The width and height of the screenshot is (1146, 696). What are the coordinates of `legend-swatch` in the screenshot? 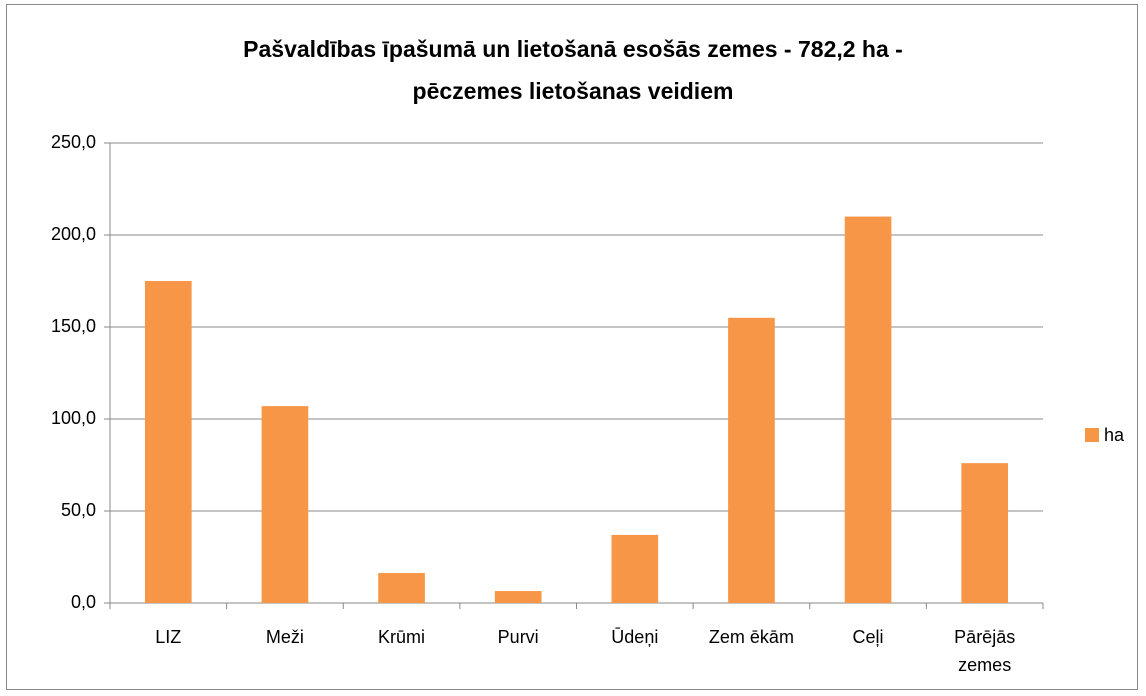 It's located at (1092, 435).